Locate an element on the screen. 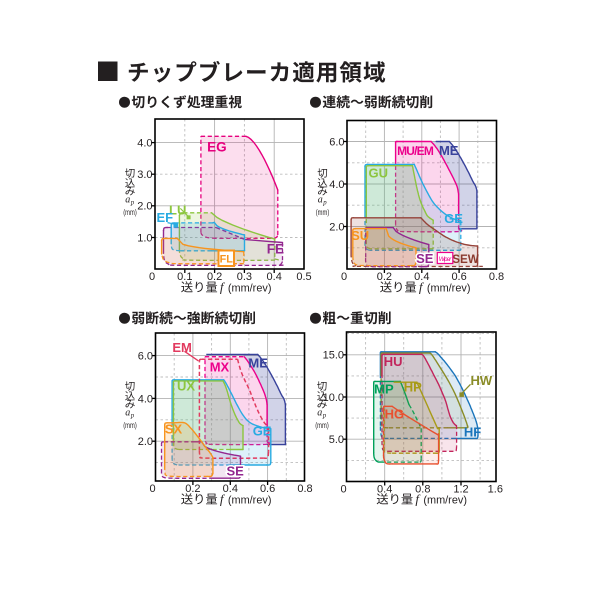  svg-text: EG is located at coordinates (217, 146).